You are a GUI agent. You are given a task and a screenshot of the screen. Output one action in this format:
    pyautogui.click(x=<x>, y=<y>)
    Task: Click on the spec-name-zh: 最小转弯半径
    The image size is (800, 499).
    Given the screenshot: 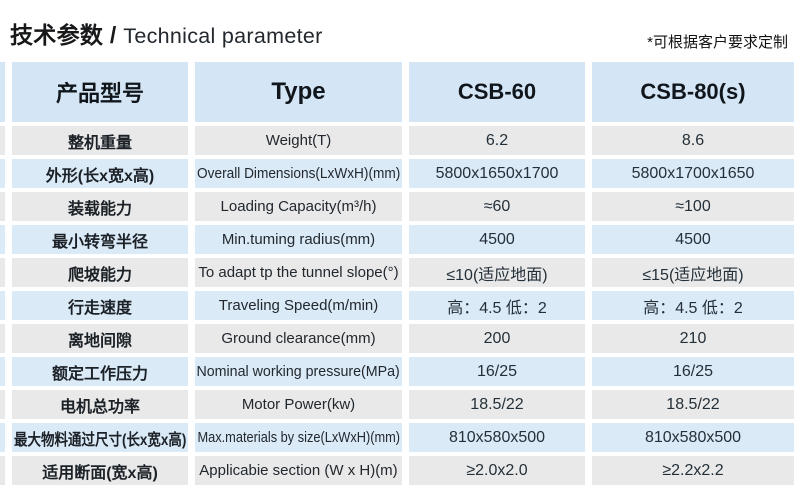 What is the action you would take?
    pyautogui.click(x=99, y=242)
    